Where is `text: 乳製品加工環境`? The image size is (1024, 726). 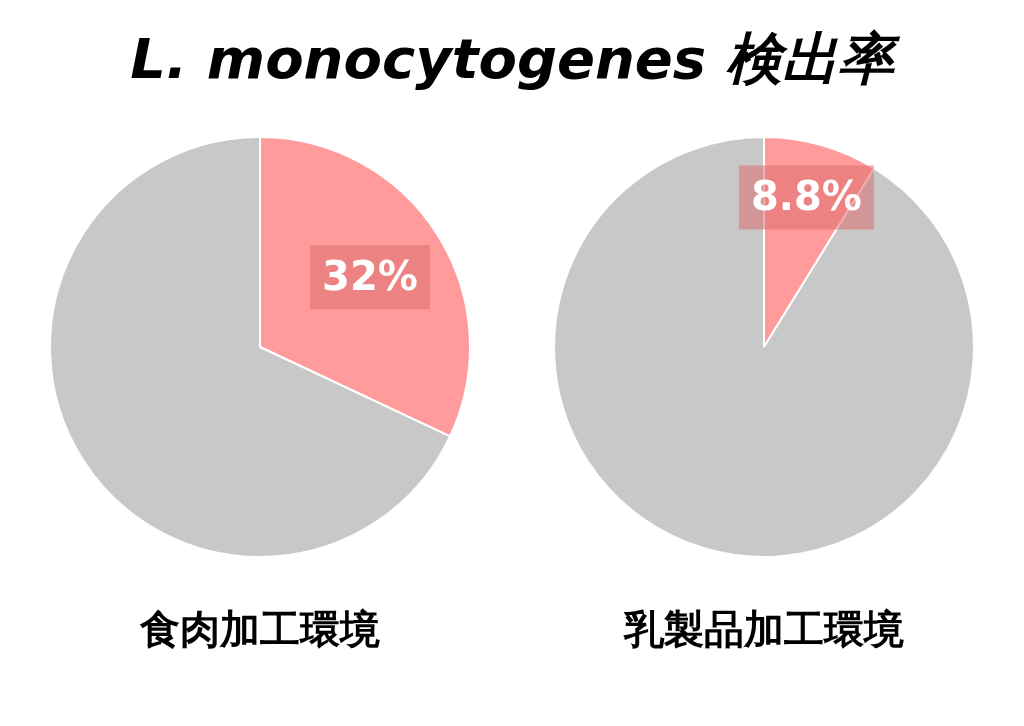
text: 乳製品加工環境 is located at coordinates (764, 629).